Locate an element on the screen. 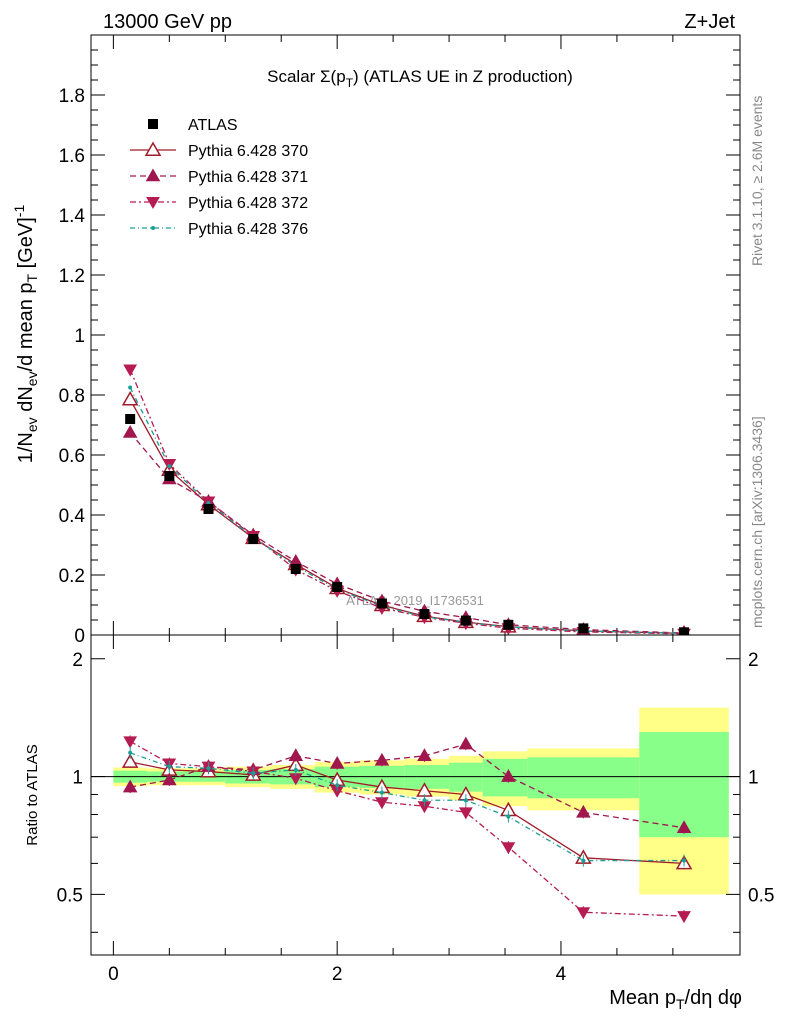 The image size is (786, 1024). ratio-y-tick-label-right: 2 is located at coordinates (753, 660).